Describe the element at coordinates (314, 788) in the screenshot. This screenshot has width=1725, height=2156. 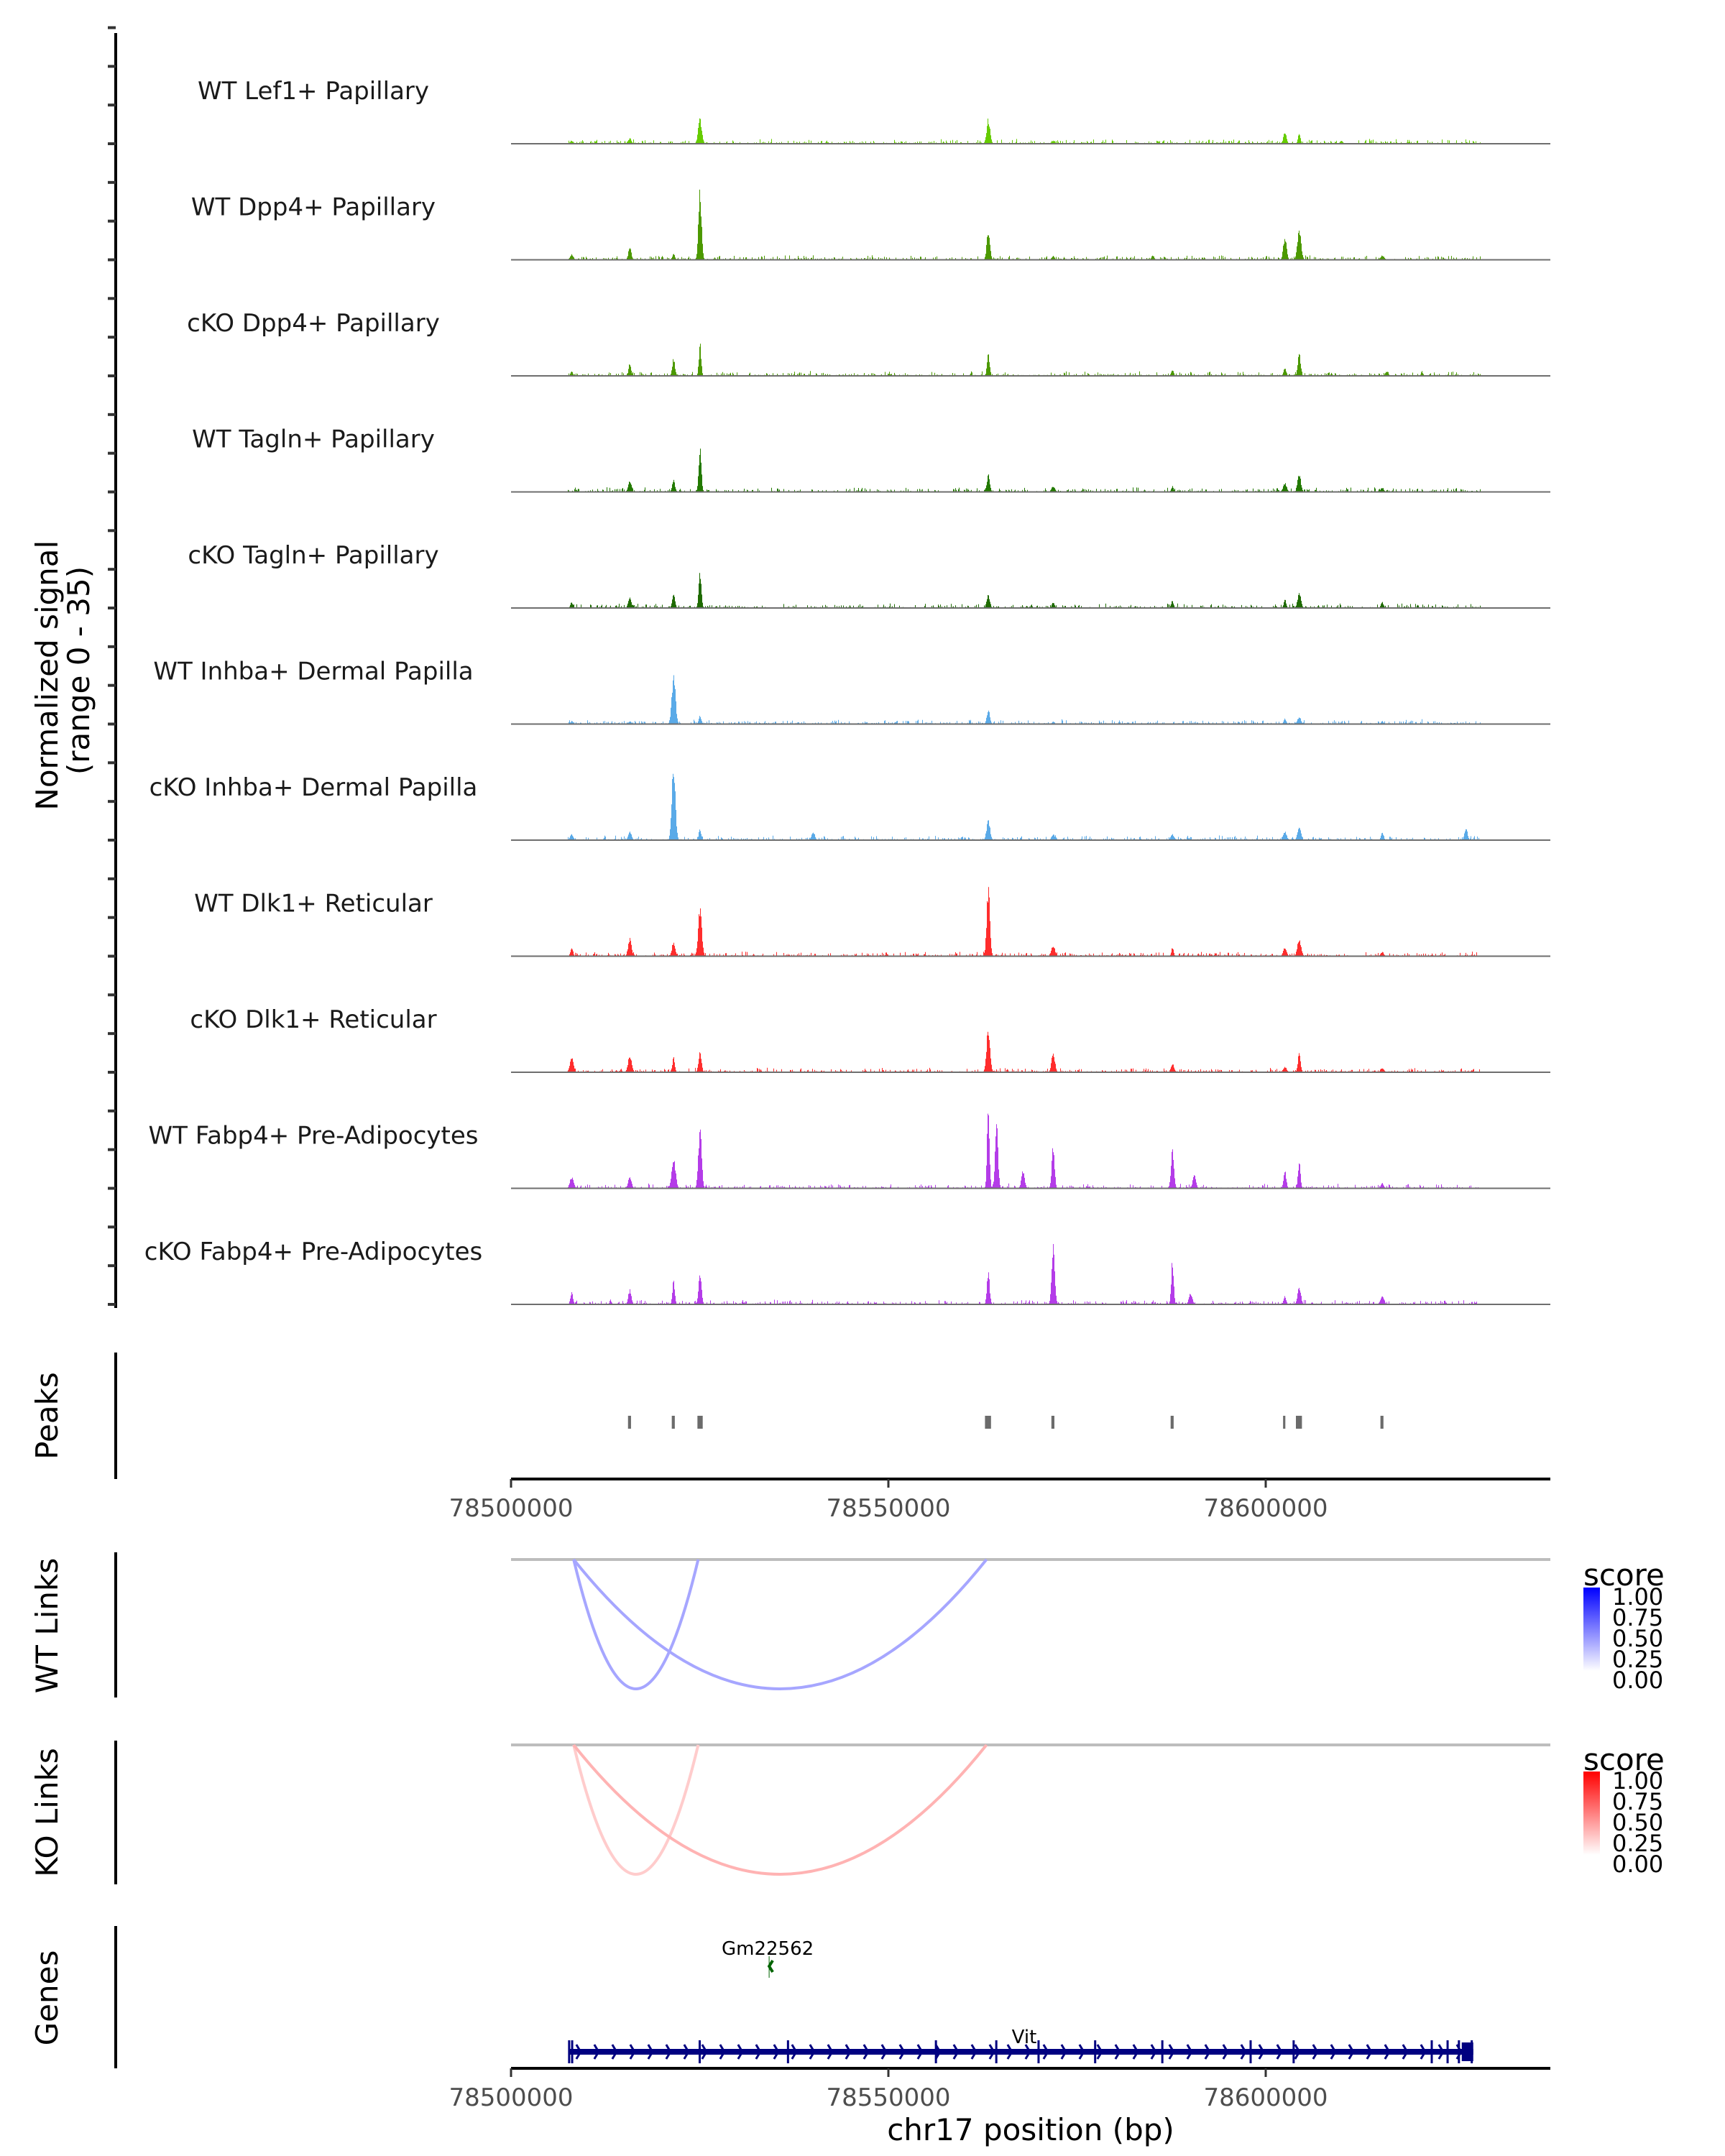
I see `track-label: cKO Inhba+ Dermal Papilla` at that location.